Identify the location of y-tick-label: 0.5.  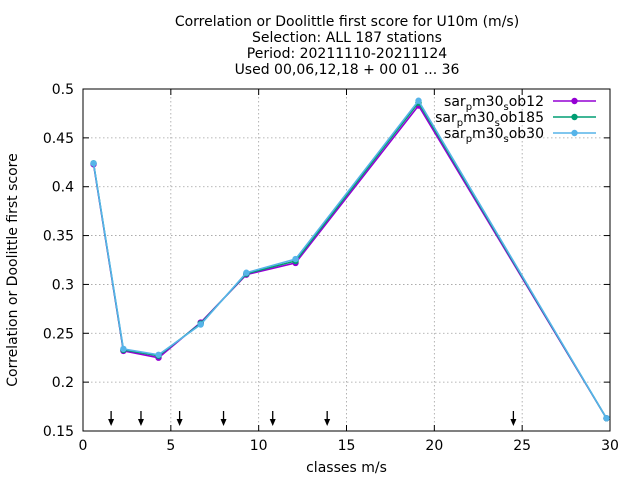
(63, 90).